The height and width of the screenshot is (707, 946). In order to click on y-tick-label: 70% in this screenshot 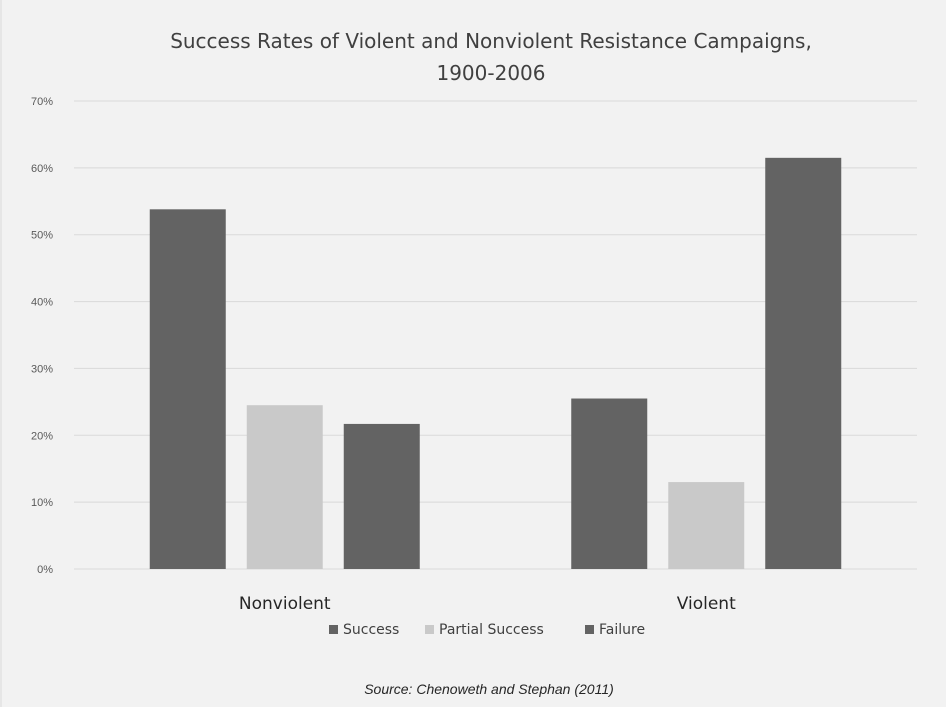, I will do `click(42, 102)`.